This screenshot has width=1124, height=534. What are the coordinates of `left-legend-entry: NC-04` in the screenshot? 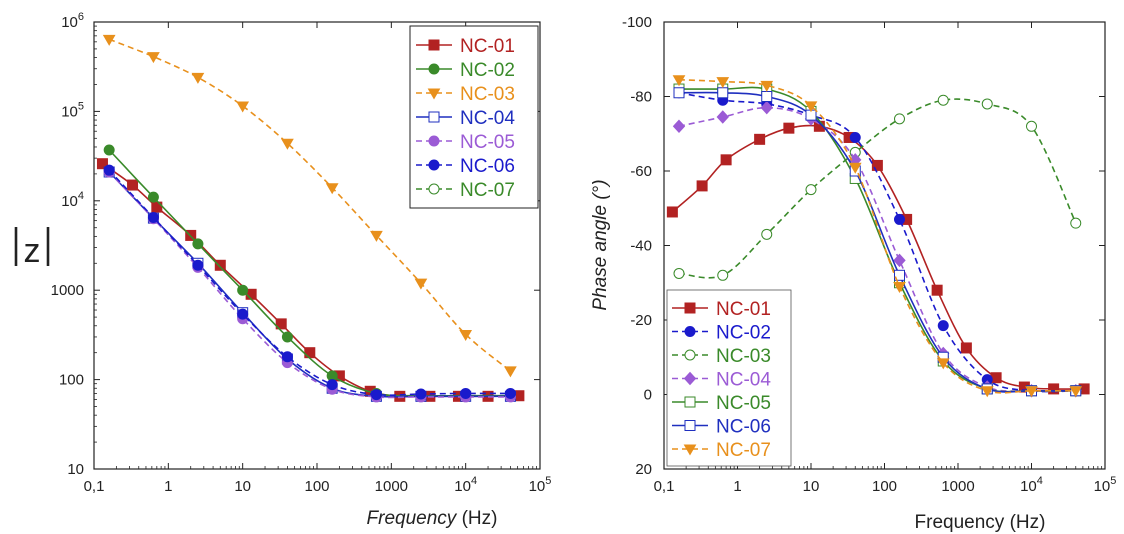 It's located at (465, 118).